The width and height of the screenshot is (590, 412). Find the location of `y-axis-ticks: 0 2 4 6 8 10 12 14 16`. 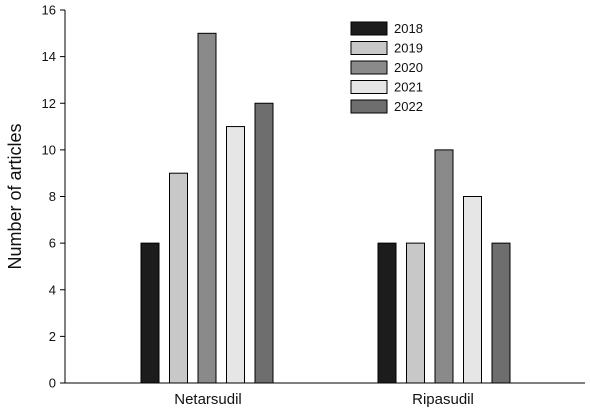

y-axis-ticks: 0 2 4 6 8 10 12 14 16 is located at coordinates (53, 197).